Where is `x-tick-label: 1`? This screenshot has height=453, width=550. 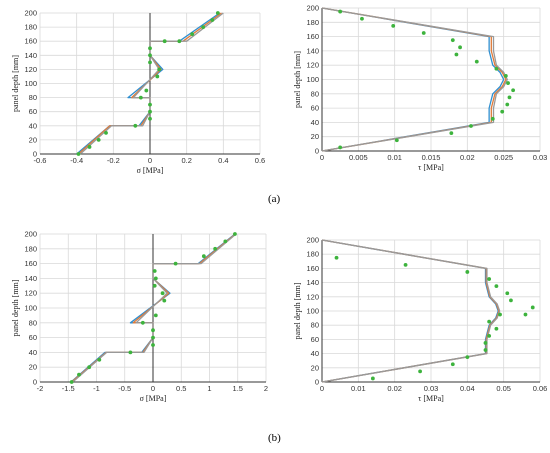
x-tick-label: 1 is located at coordinates (209, 388).